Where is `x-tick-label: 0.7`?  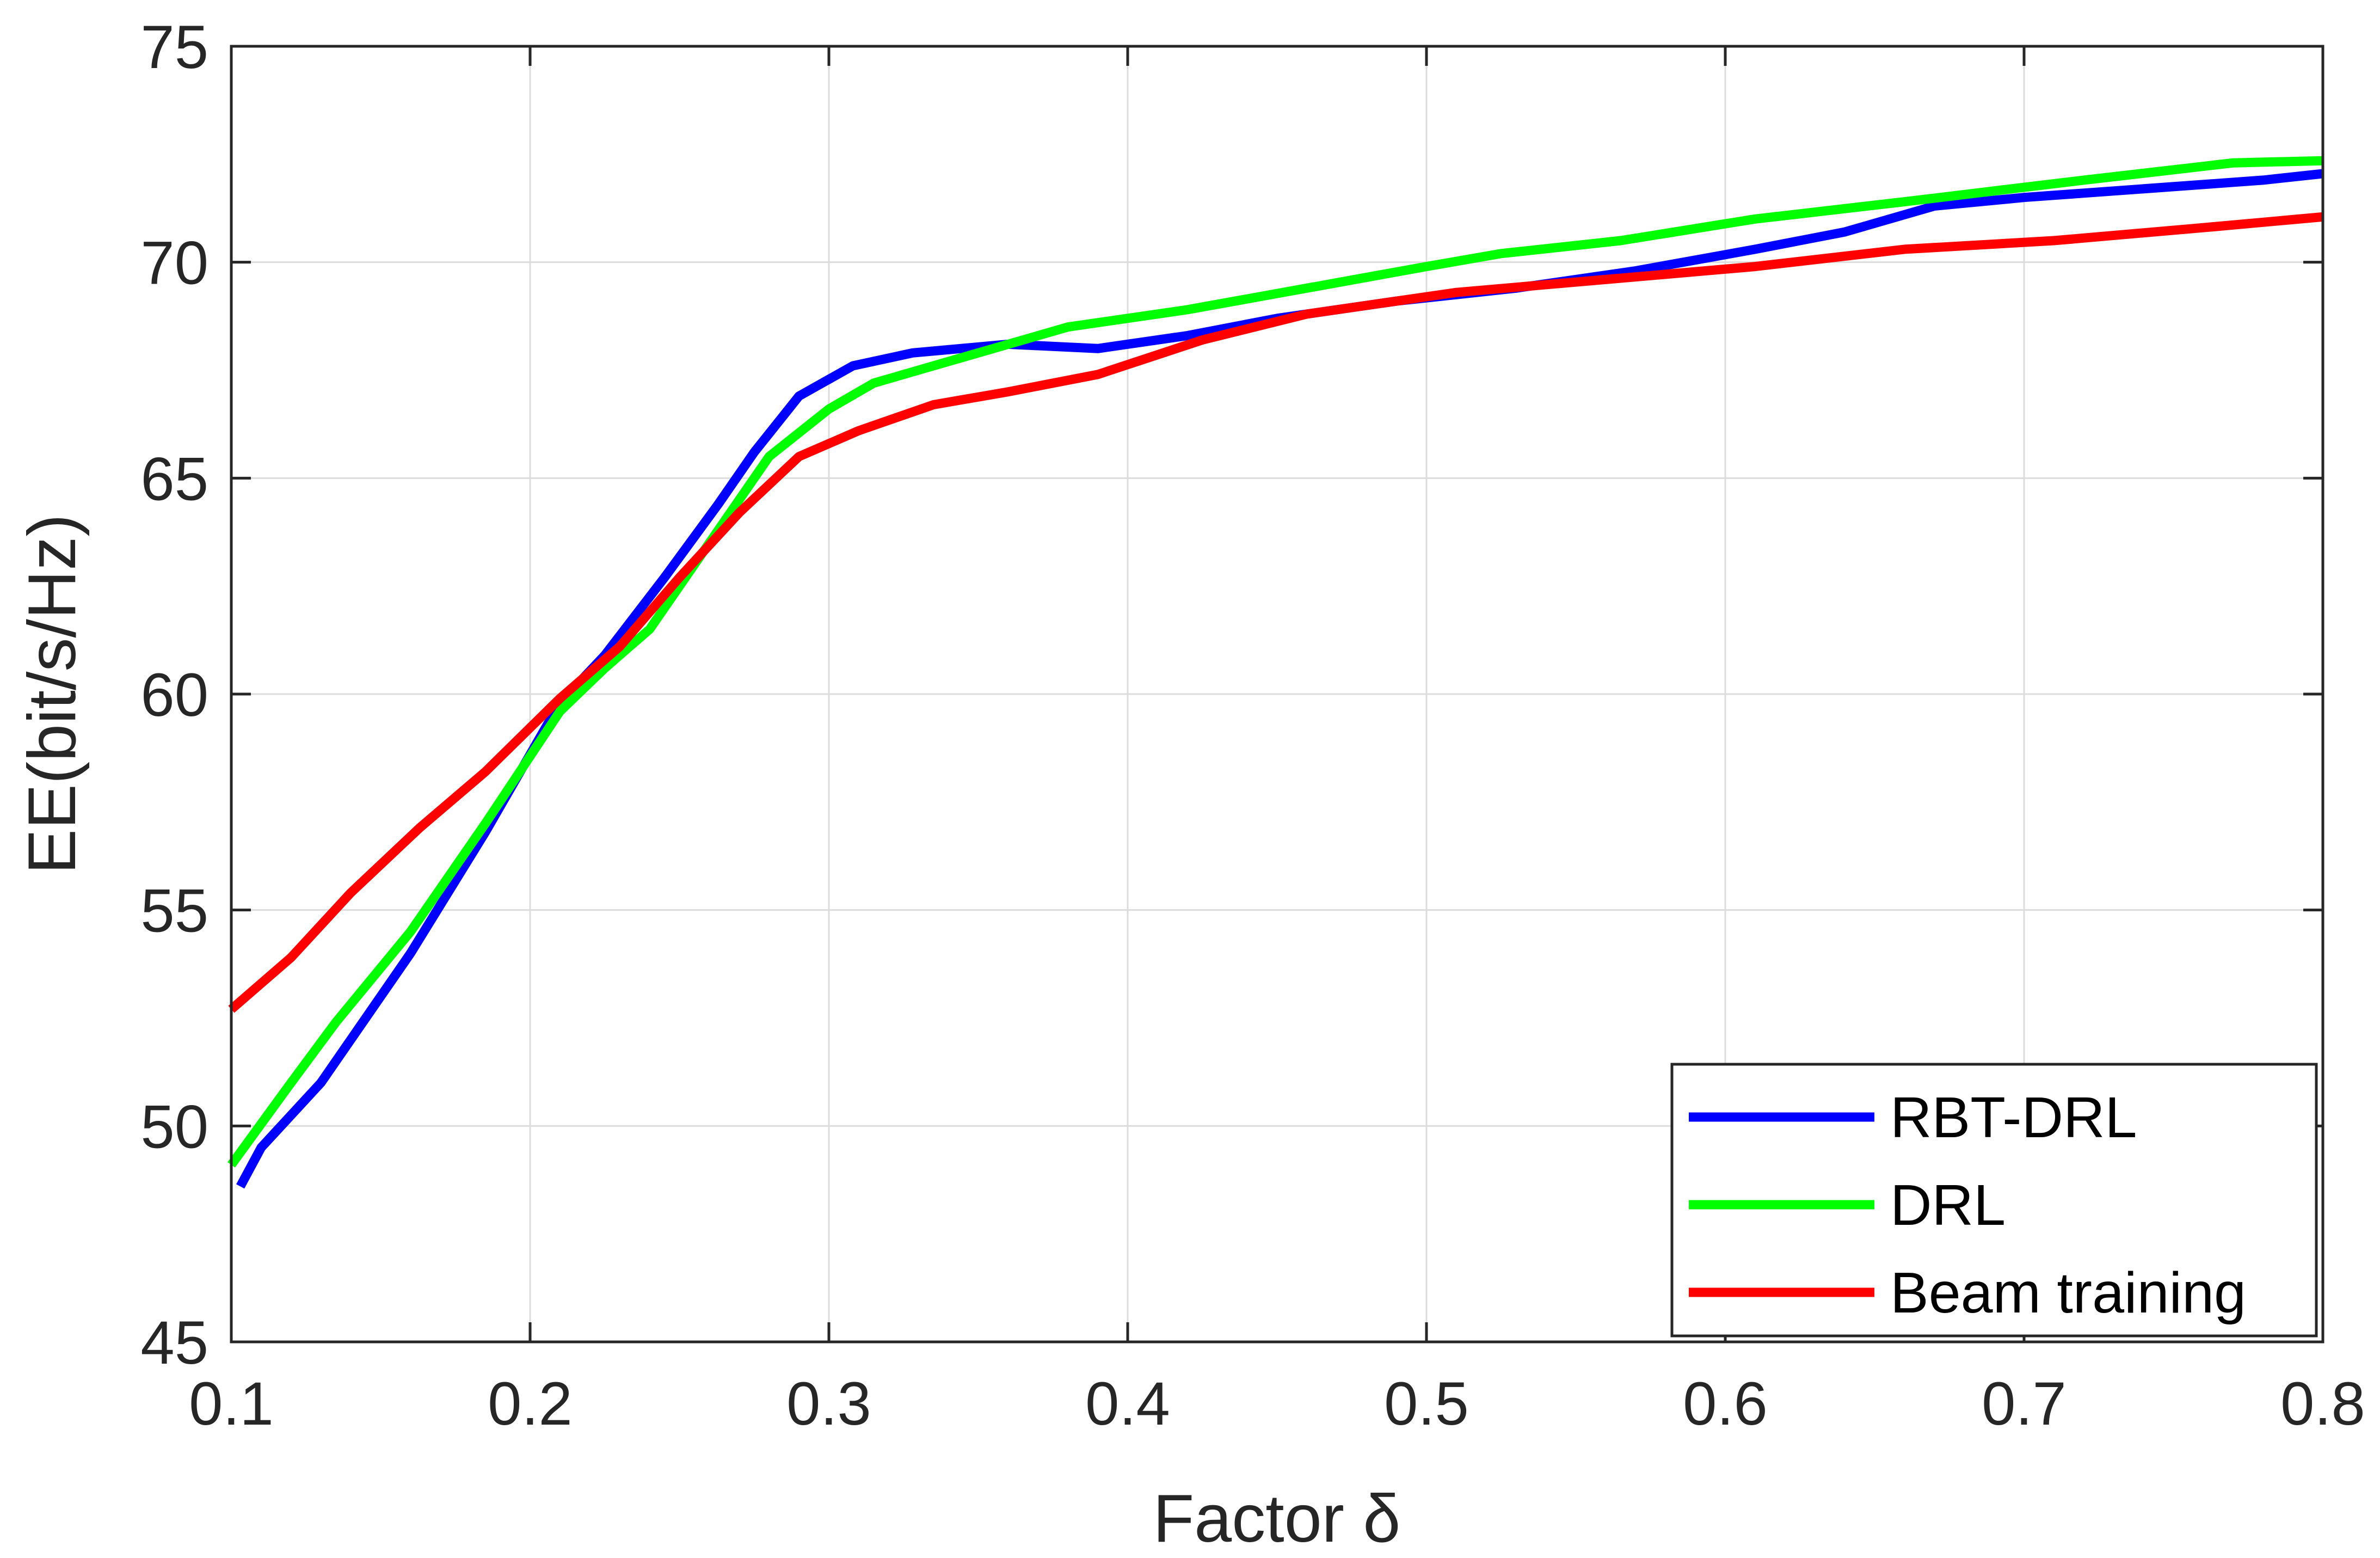 x-tick-label: 0.7 is located at coordinates (2024, 1404).